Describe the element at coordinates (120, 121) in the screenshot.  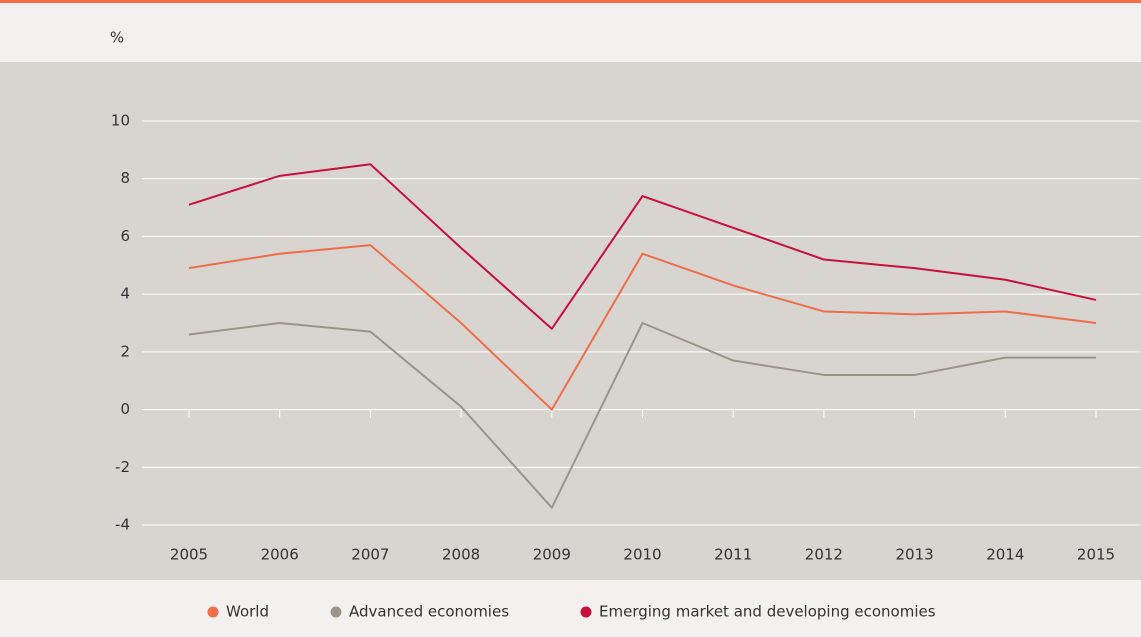
I see `y-tick-label: 10` at that location.